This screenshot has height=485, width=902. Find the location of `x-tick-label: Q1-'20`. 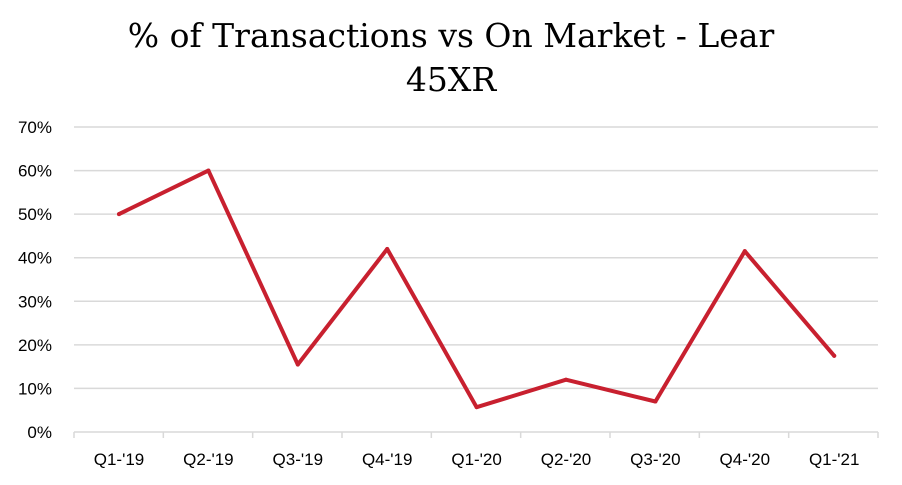

x-tick-label: Q1-'20 is located at coordinates (476, 459).